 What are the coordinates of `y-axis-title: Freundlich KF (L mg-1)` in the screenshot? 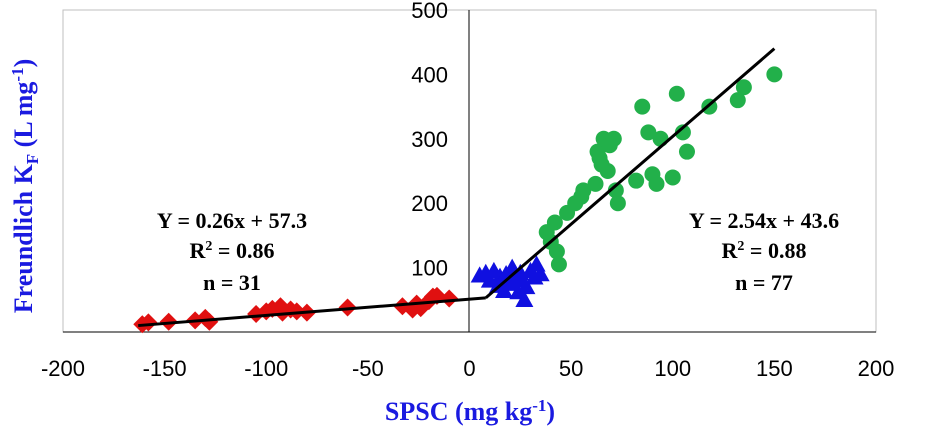 It's located at (25, 186).